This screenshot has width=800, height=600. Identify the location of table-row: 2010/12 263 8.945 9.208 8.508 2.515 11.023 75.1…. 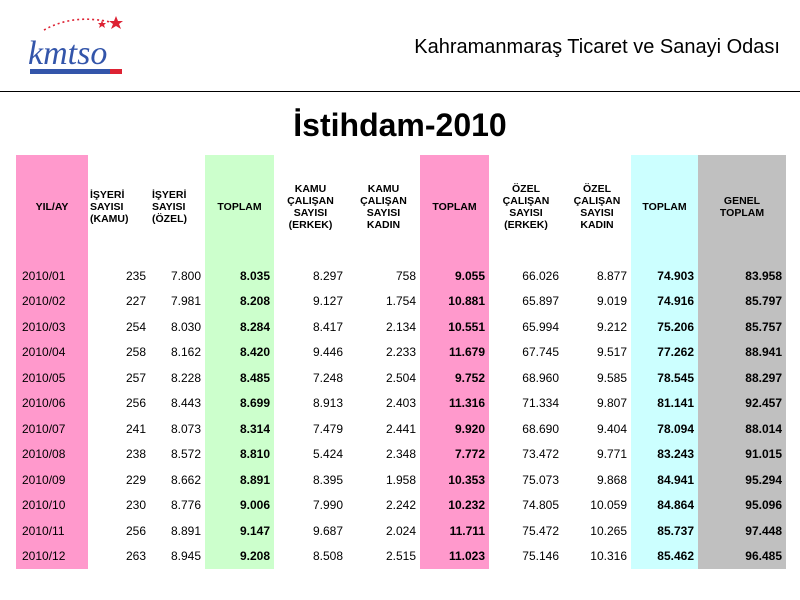
(401, 556).